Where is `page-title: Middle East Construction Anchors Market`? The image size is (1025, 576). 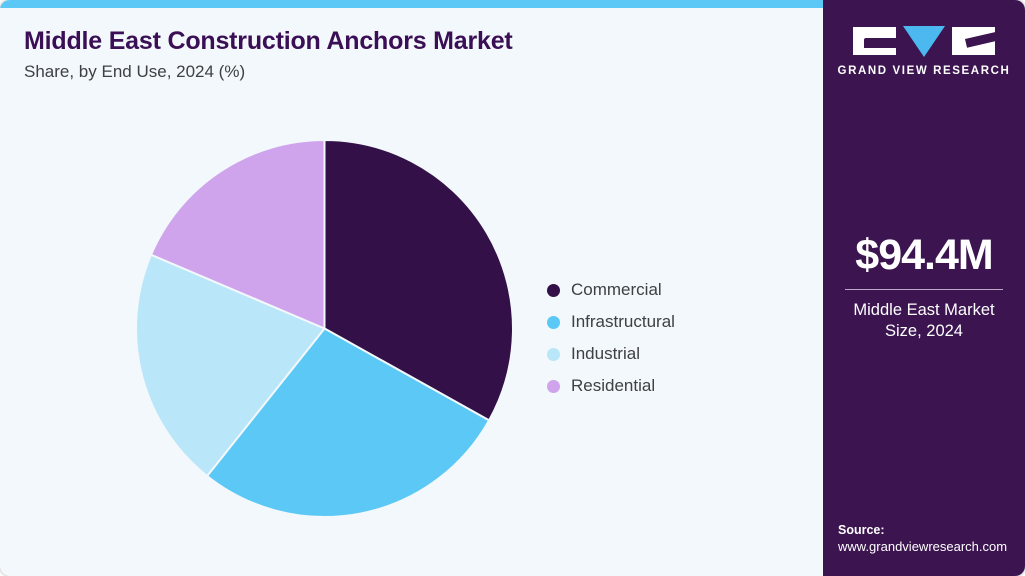 page-title: Middle East Construction Anchors Market is located at coordinates (268, 41).